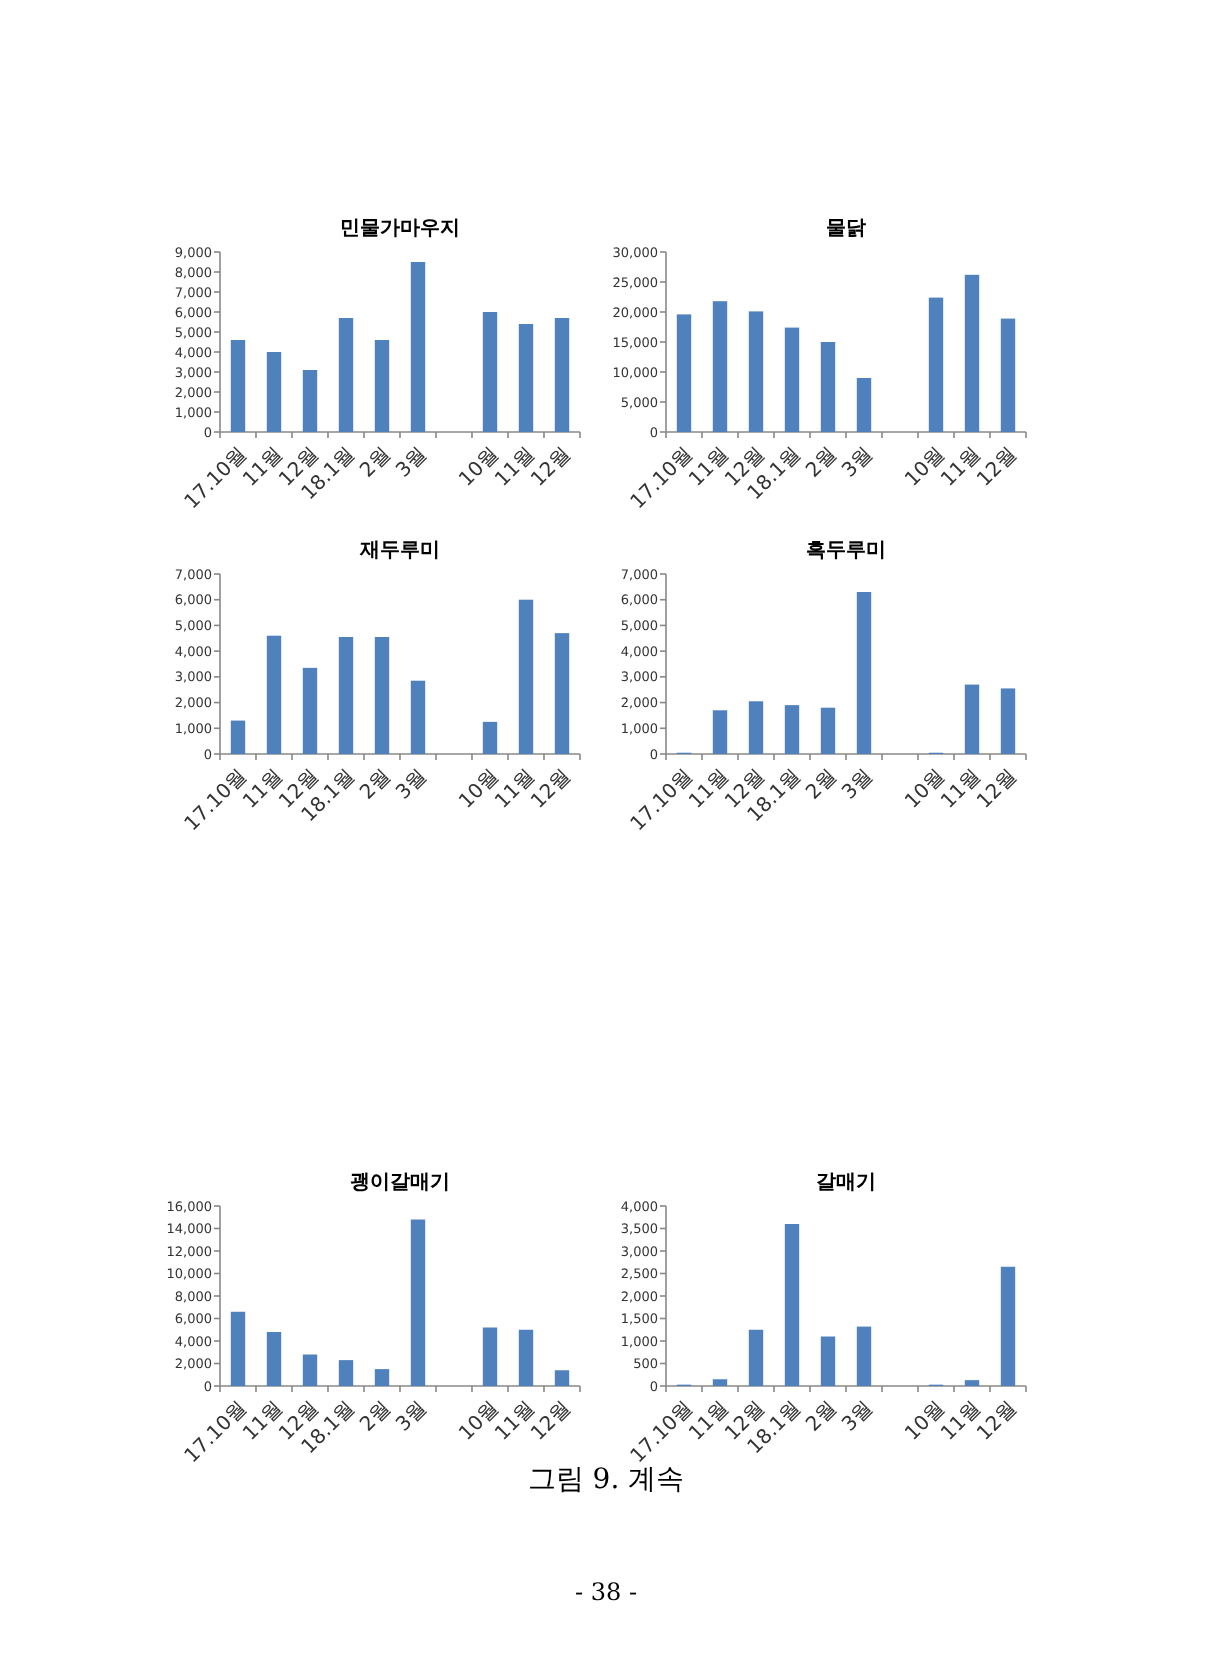 This screenshot has width=1214, height=1660. What do you see at coordinates (606, 1592) in the screenshot?
I see `text: - 38 -` at bounding box center [606, 1592].